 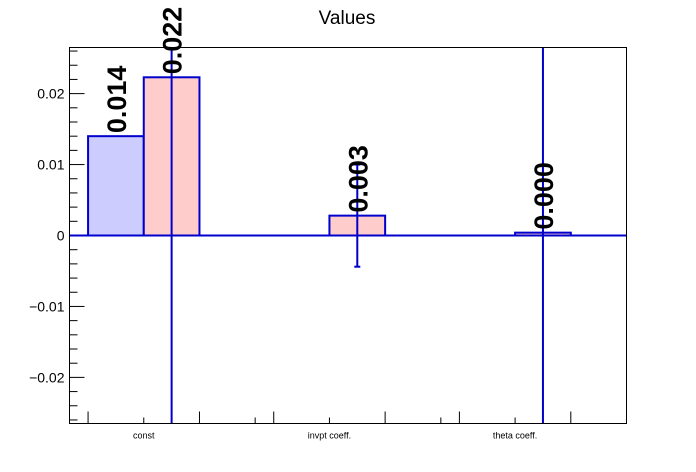 What do you see at coordinates (50, 165) in the screenshot?
I see `y-tick-label: 0.01` at bounding box center [50, 165].